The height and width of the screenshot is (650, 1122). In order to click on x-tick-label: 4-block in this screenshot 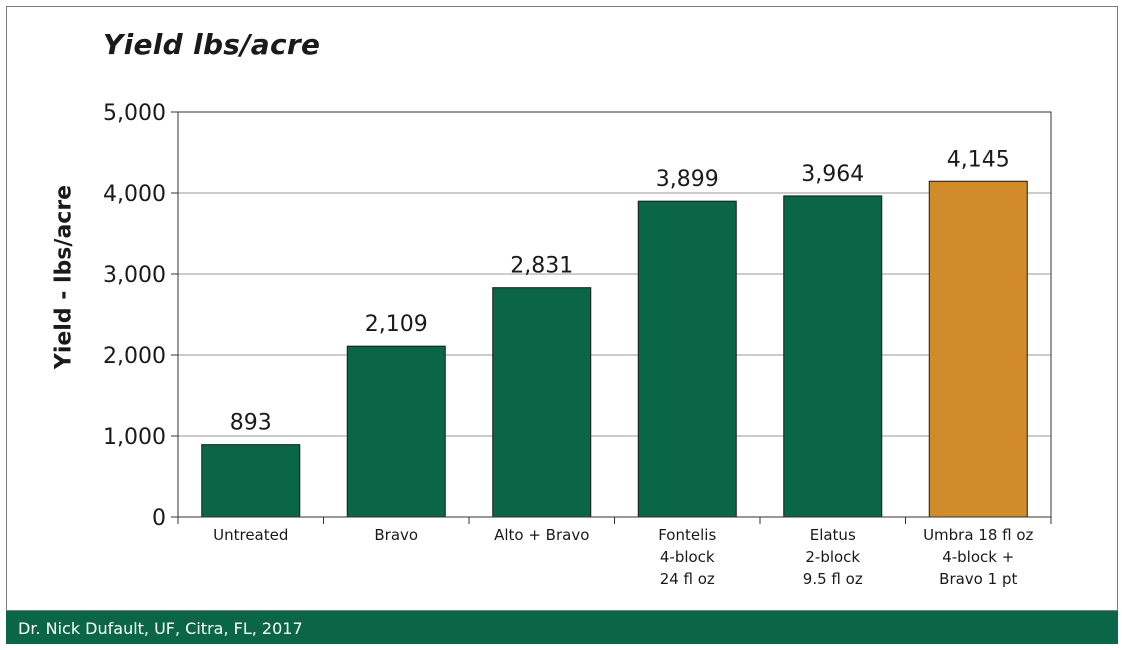, I will do `click(687, 557)`.